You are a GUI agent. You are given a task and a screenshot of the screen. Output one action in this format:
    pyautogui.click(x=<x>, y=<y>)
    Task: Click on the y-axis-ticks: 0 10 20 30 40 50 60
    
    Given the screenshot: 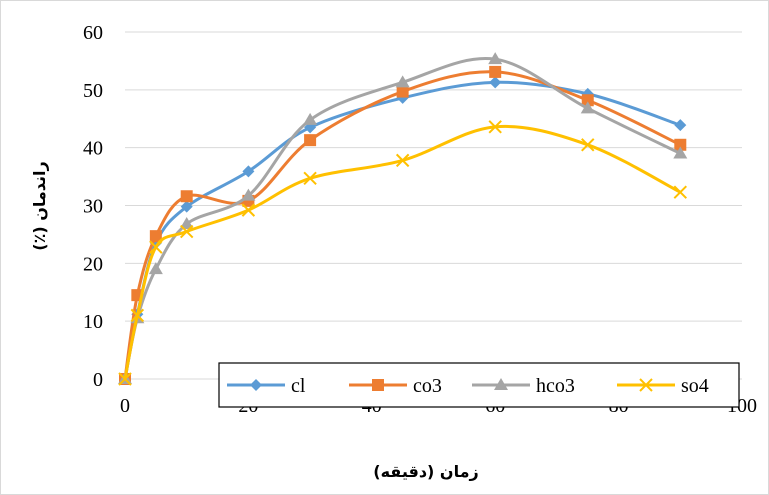 What is the action you would take?
    pyautogui.click(x=93, y=206)
    